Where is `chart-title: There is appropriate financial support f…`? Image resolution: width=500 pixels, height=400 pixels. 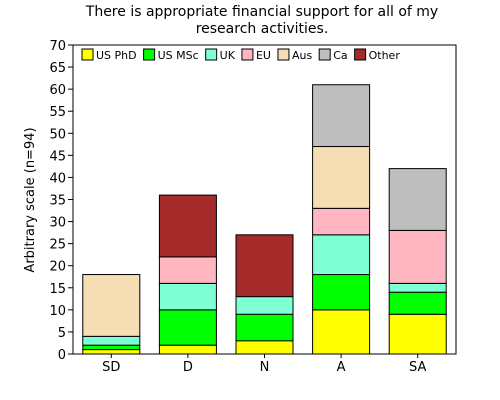 chart-title: There is appropriate financial support f… is located at coordinates (261, 20).